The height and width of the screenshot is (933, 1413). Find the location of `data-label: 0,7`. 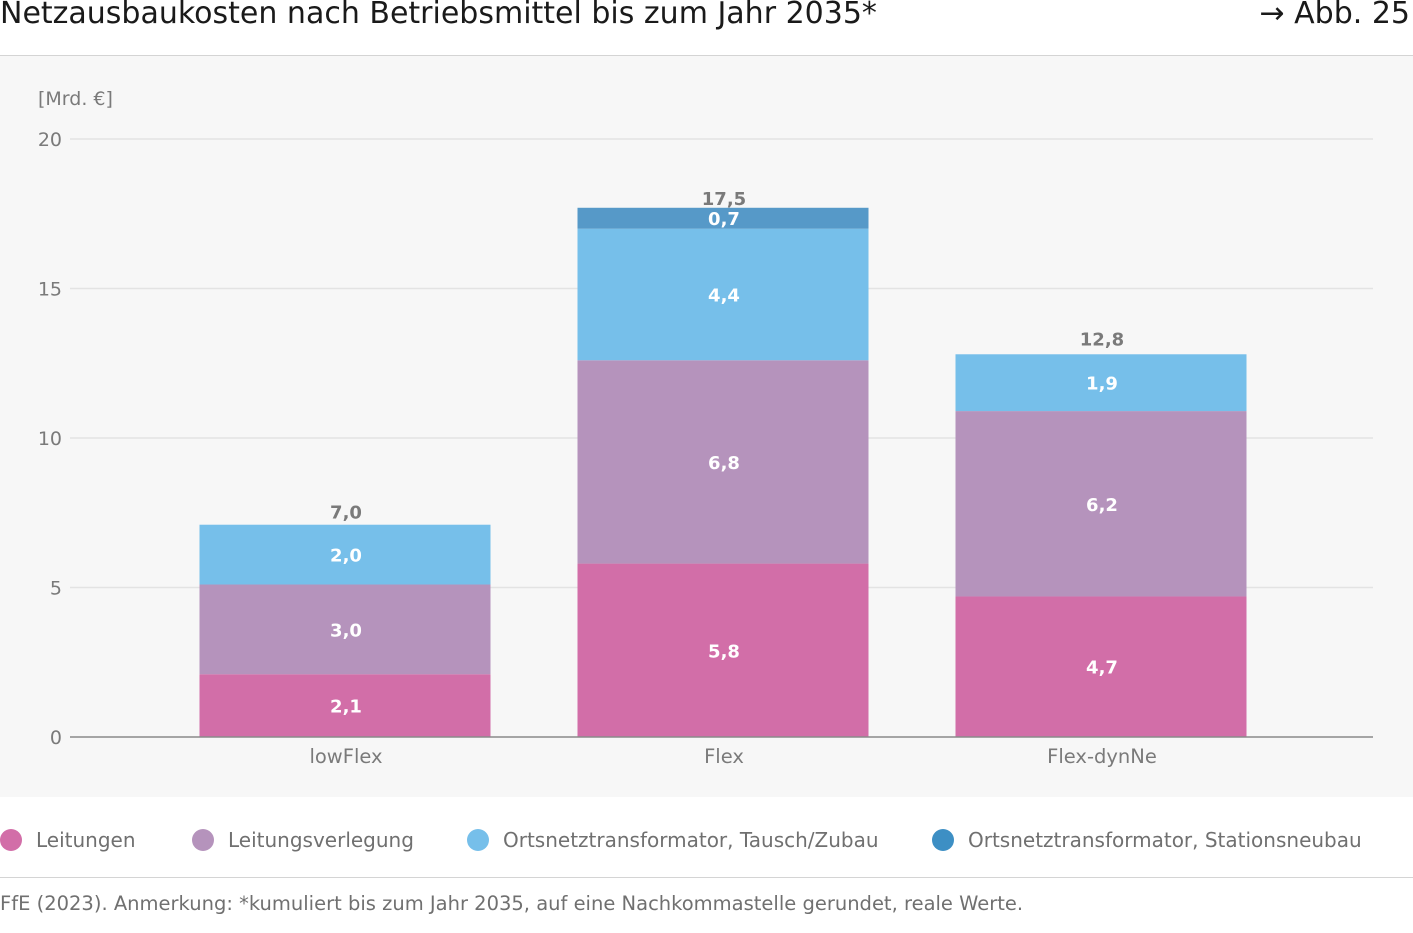

data-label: 0,7 is located at coordinates (724, 219).